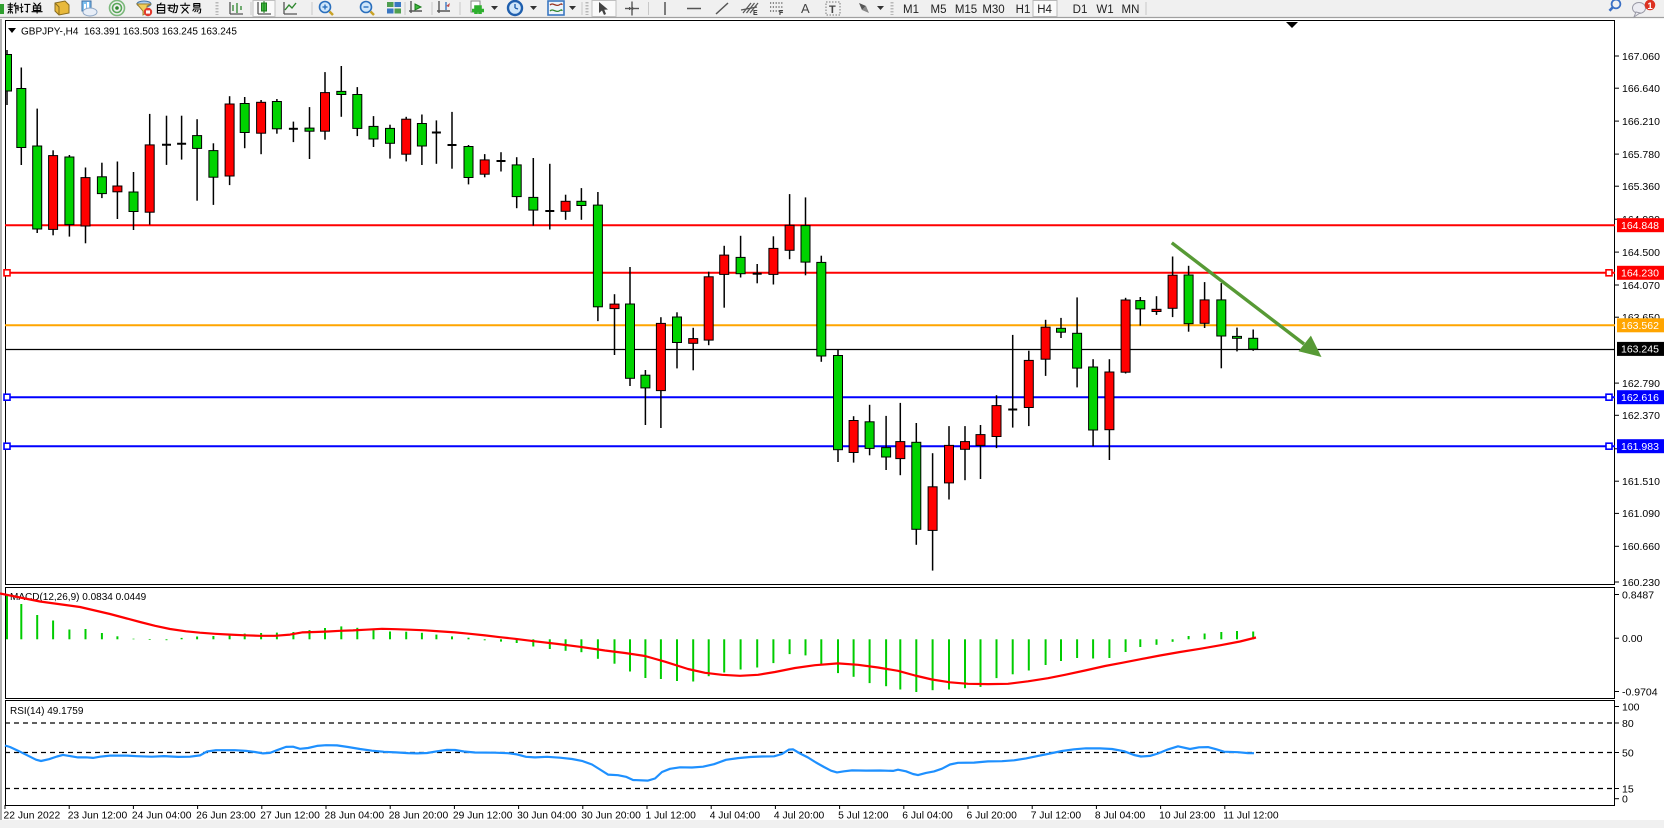  What do you see at coordinates (781, 13) in the screenshot?
I see `svg-text: F` at bounding box center [781, 13].